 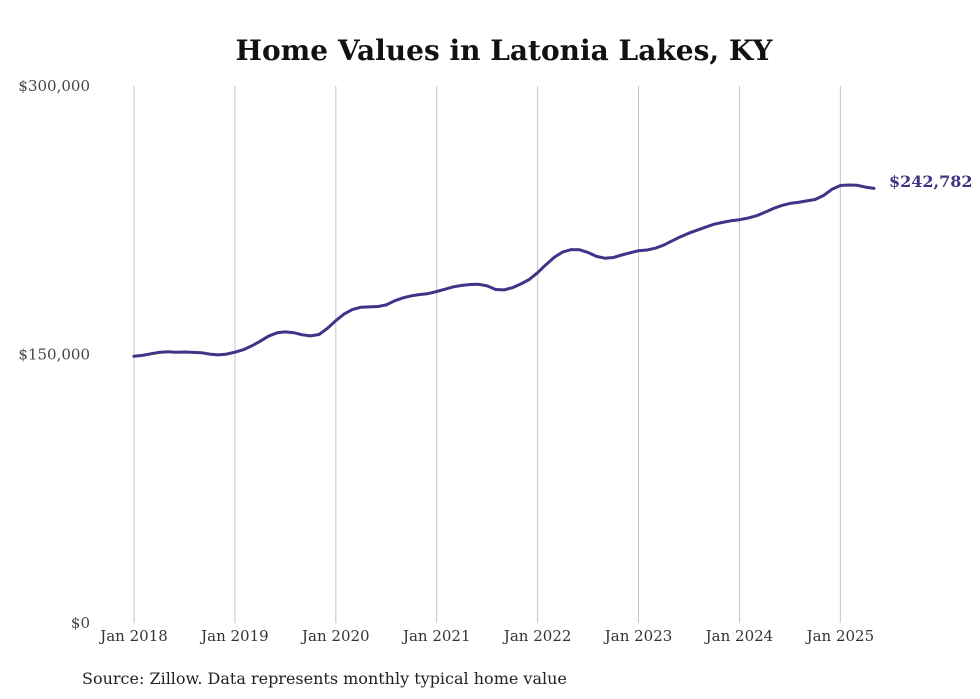 What do you see at coordinates (840, 636) in the screenshot?
I see `x-tick-label: Jan 2025` at bounding box center [840, 636].